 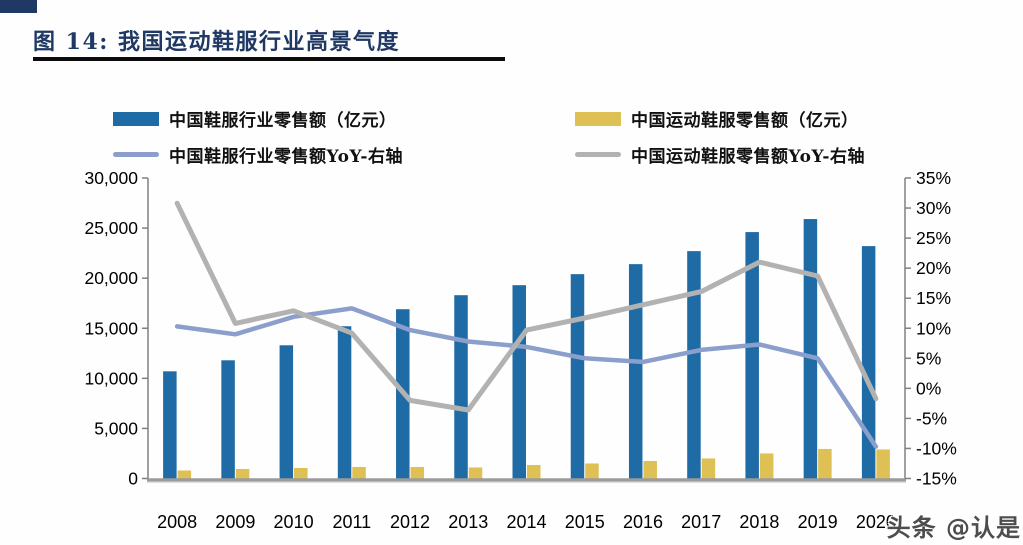 What do you see at coordinates (759, 522) in the screenshot?
I see `x-axis-label-2018: 2018` at bounding box center [759, 522].